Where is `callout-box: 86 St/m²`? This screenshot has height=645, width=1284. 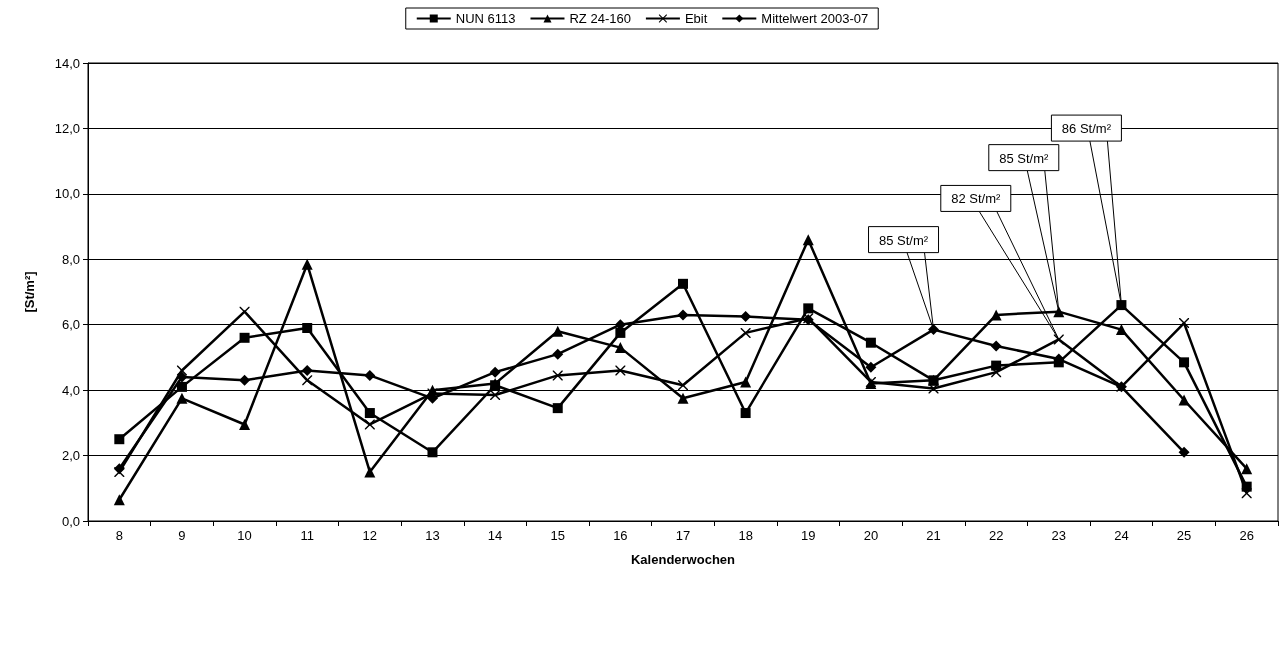
callout-box: 86 St/m² is located at coordinates (1086, 128).